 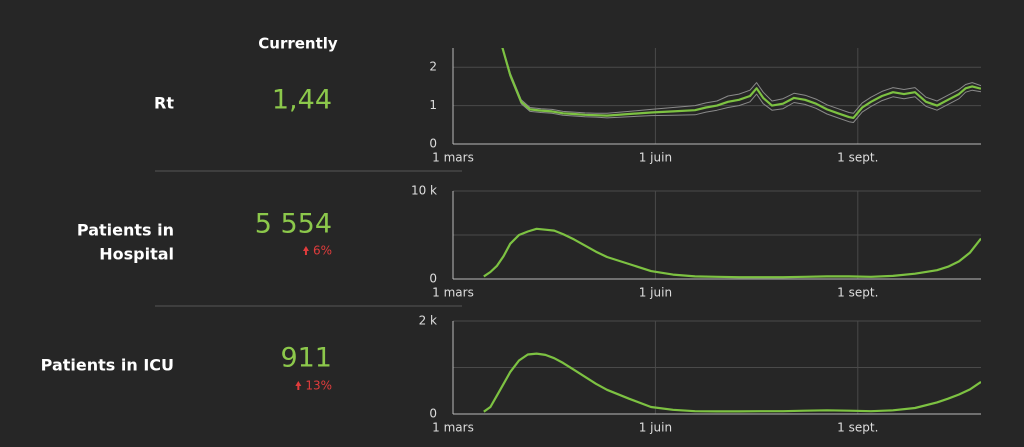 What do you see at coordinates (306, 358) in the screenshot?
I see `current-value: 911` at bounding box center [306, 358].